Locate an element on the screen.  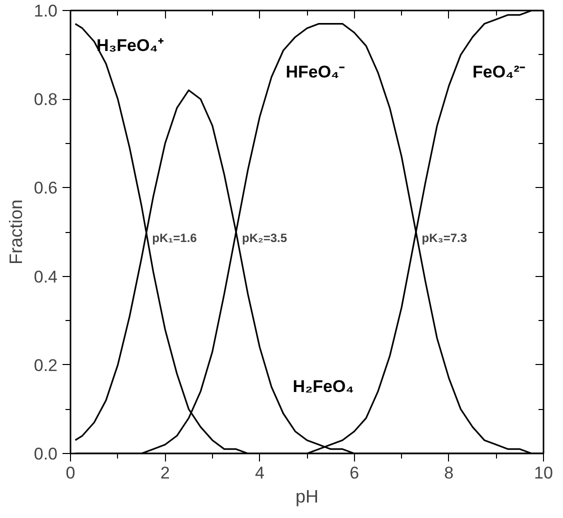
y-tick-label: 1.0 is located at coordinates (46, 11).